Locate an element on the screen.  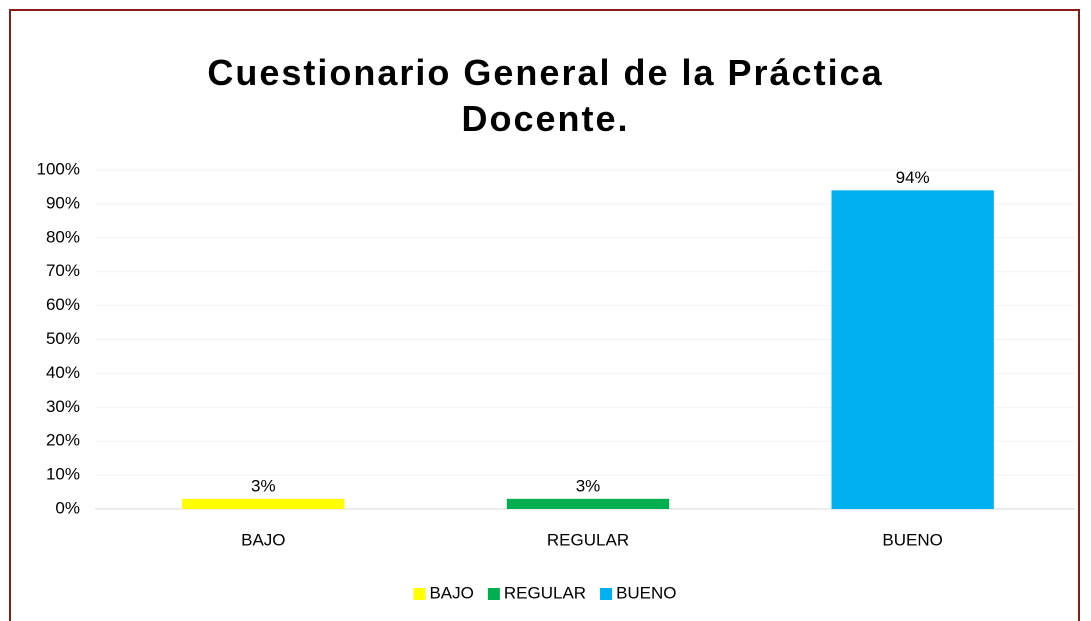
y-tick-label: 80% is located at coordinates (63, 236).